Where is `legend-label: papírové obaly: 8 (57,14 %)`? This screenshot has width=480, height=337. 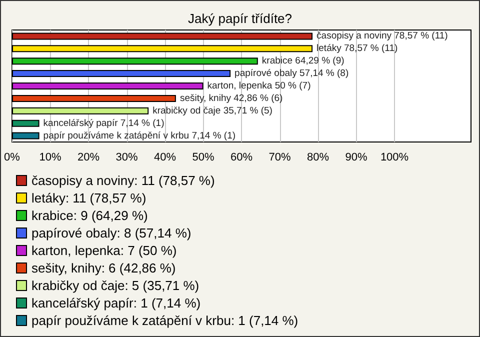 legend-label: papírové obaly: 8 (57,14 %) is located at coordinates (112, 233).